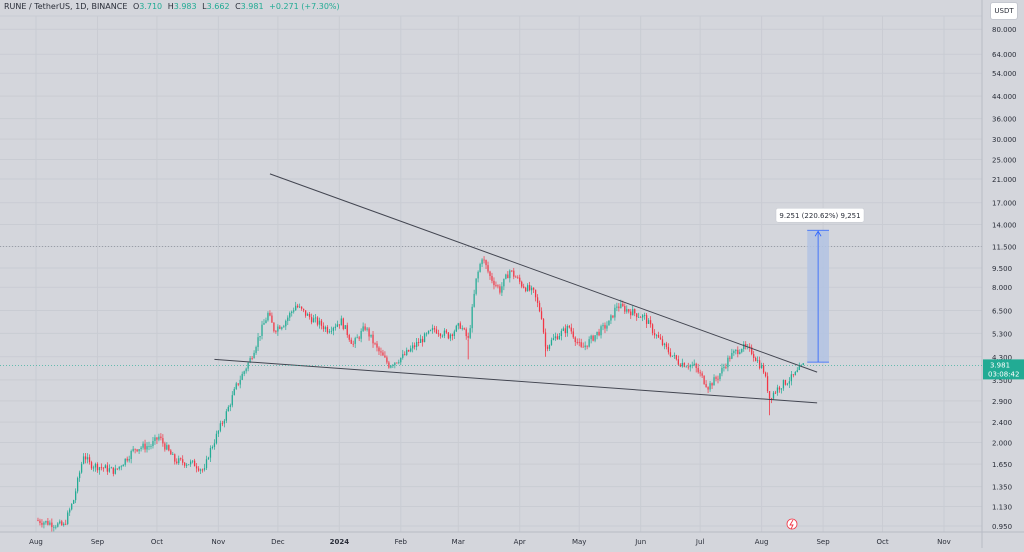 Image resolution: width=1024 pixels, height=552 pixels. Describe the element at coordinates (762, 542) in the screenshot. I see `x-tick-label: Aug` at that location.